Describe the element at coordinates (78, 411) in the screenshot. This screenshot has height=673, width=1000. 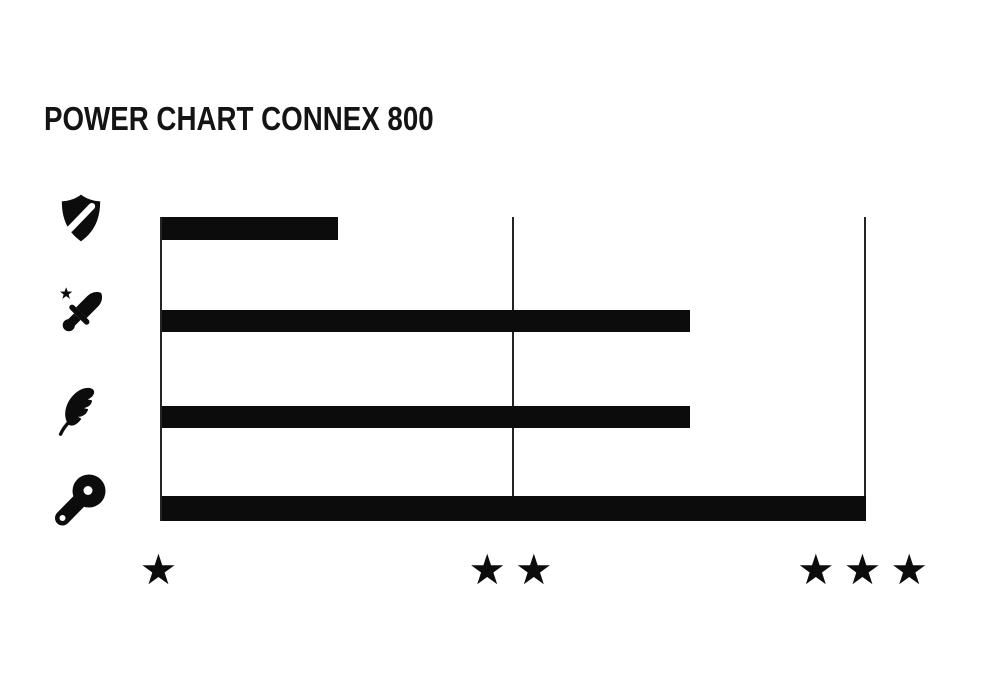
I see `feather-icon` at that location.